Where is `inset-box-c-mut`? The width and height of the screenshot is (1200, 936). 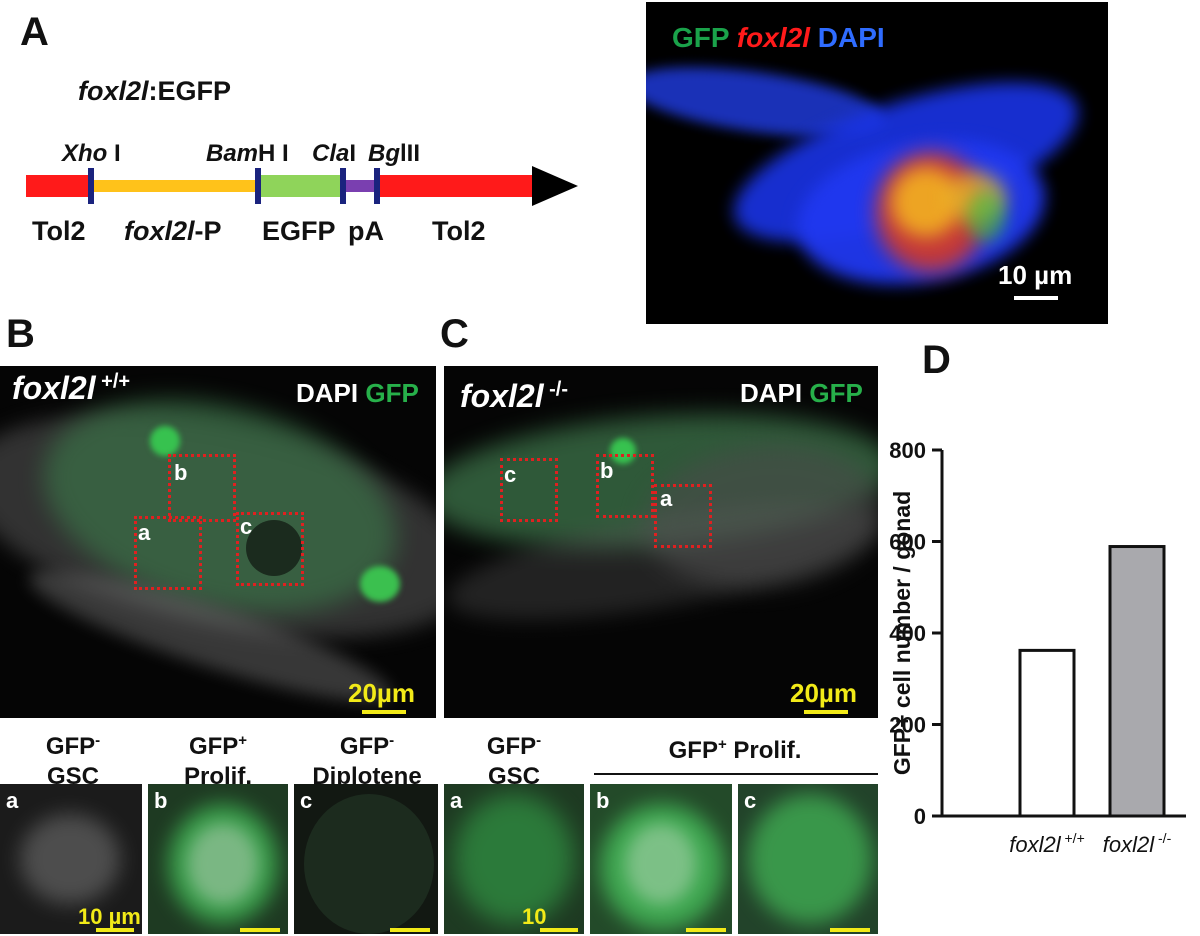 inset-box-c-mut is located at coordinates (529, 490).